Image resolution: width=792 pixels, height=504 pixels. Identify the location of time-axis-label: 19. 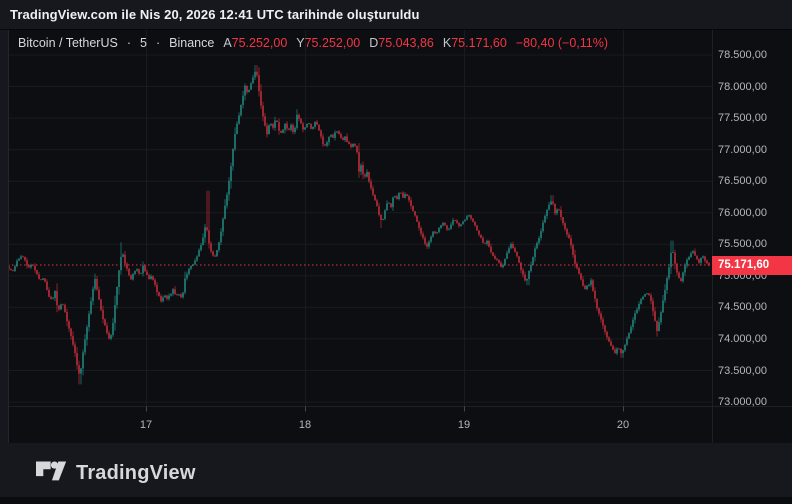
(464, 425).